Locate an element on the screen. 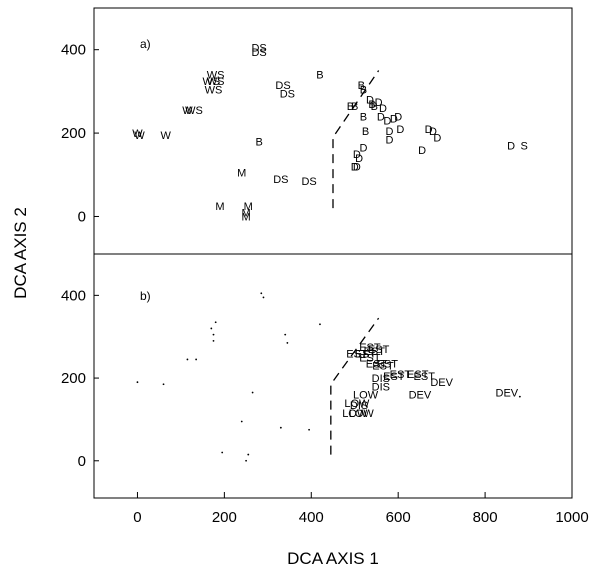  panel-a-label: a) is located at coordinates (145, 44).